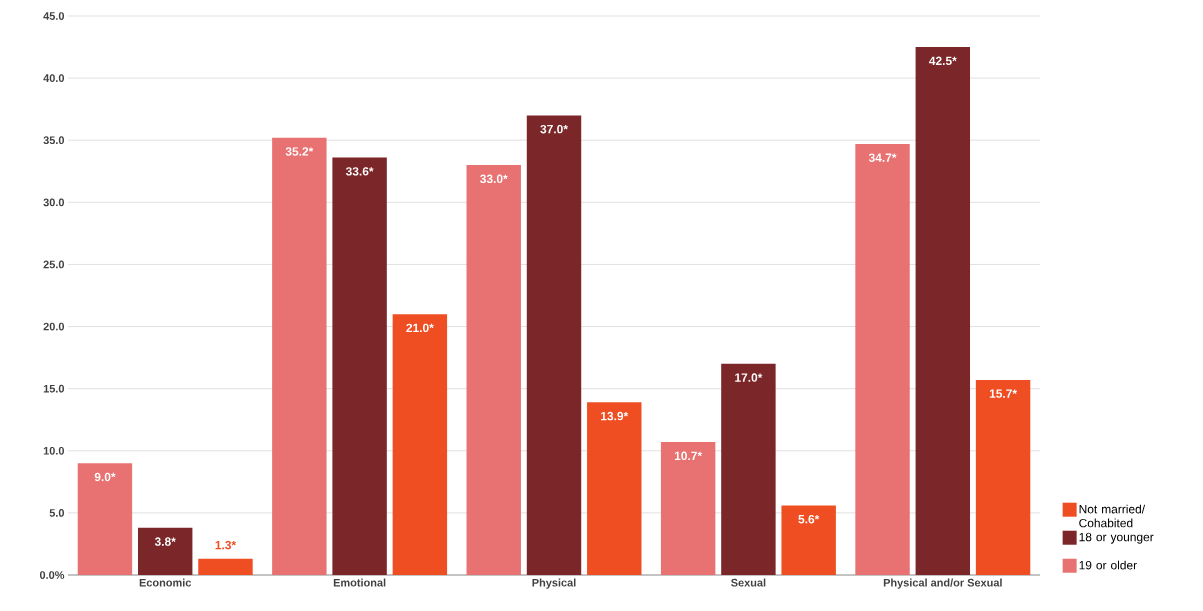 The image size is (1203, 611). I want to click on data-label: 21.0*, so click(420, 328).